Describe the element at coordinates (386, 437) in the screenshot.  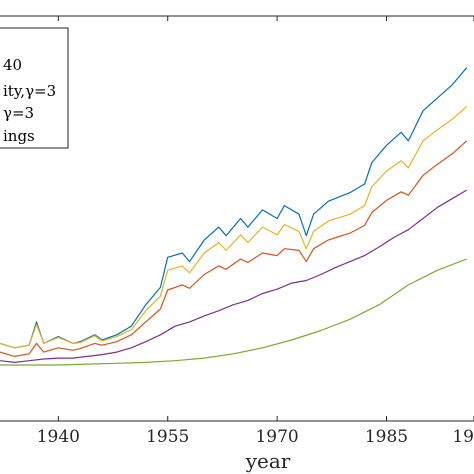
I see `x-tick-label: 1985` at that location.